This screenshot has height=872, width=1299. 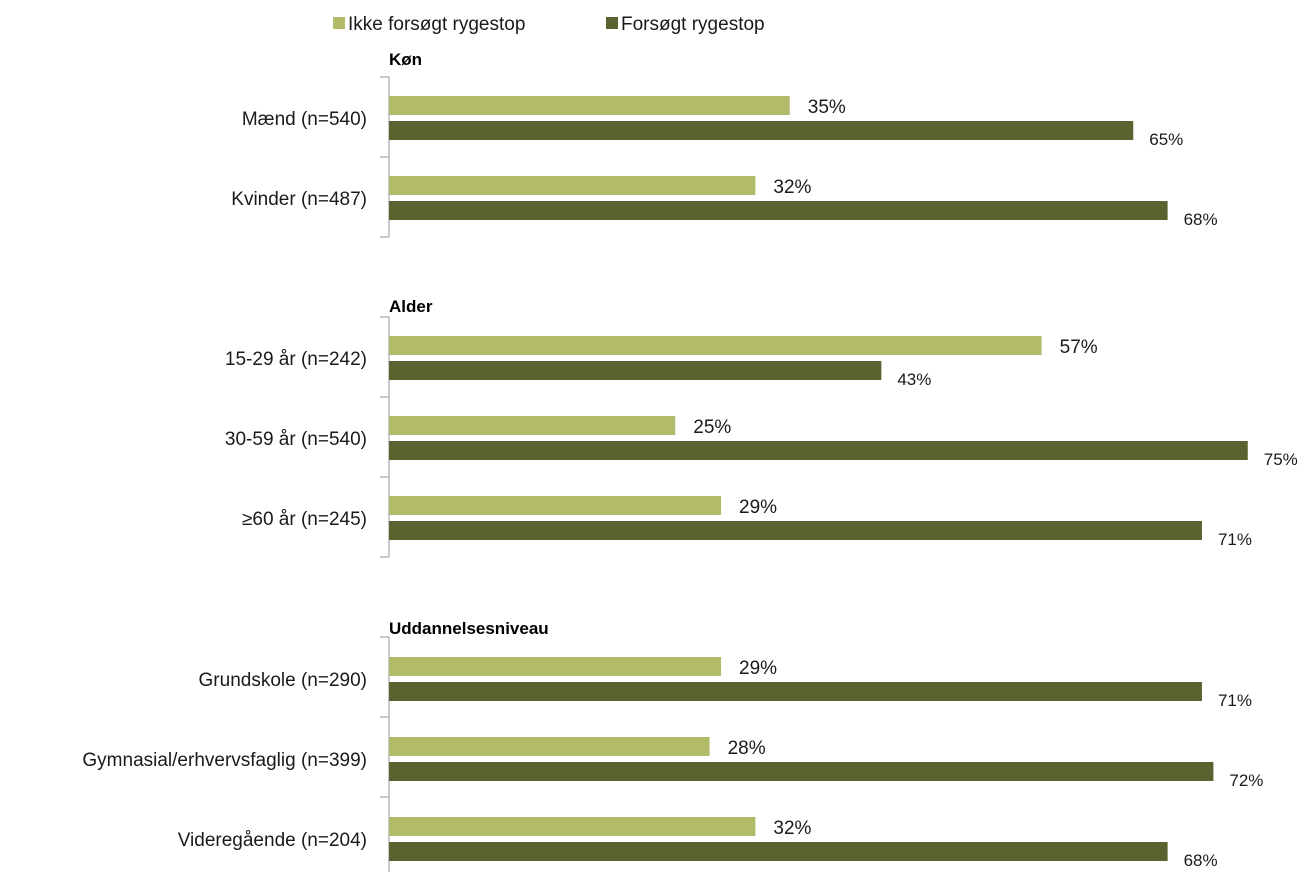 What do you see at coordinates (747, 748) in the screenshot?
I see `value-label-ikke-forsogt: 28%` at bounding box center [747, 748].